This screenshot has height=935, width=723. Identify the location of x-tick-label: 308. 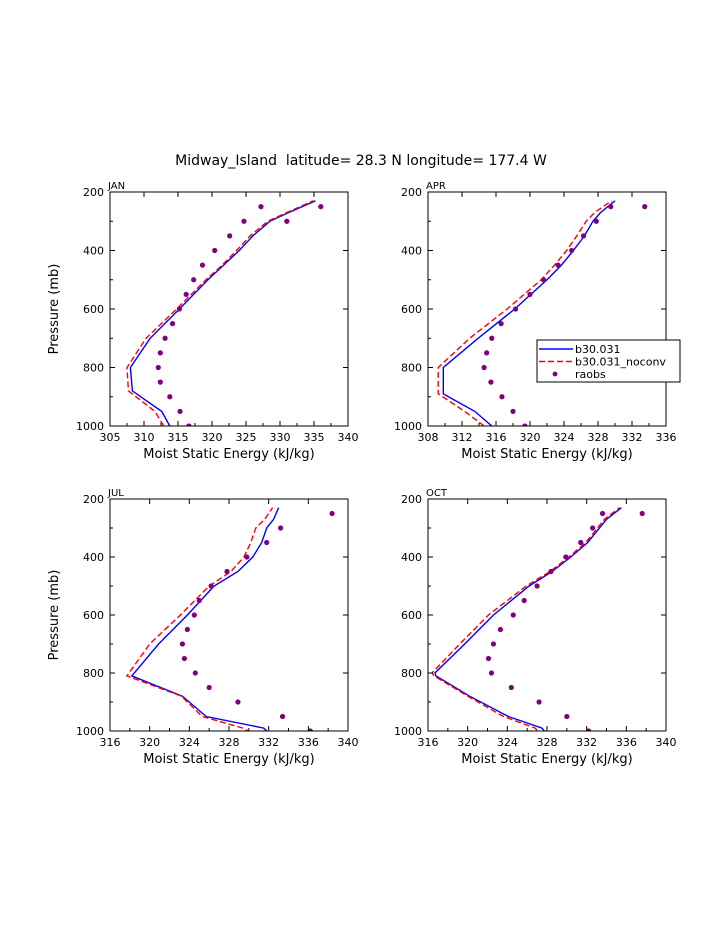
(428, 437).